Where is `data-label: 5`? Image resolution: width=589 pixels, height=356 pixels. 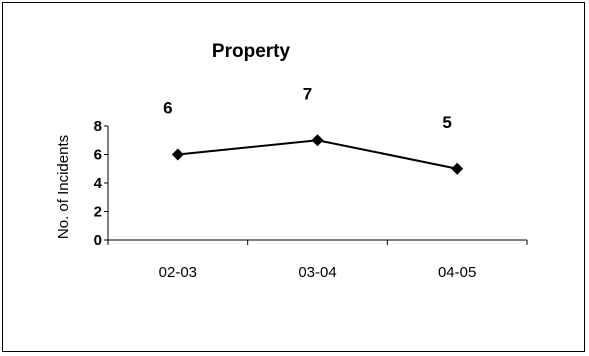 data-label: 5 is located at coordinates (446, 122).